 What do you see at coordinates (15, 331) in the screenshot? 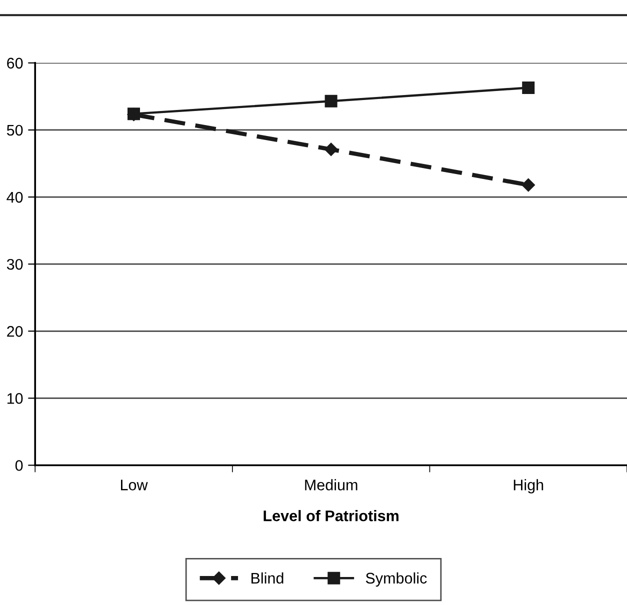
I see `y-tick-label: 20` at bounding box center [15, 331].